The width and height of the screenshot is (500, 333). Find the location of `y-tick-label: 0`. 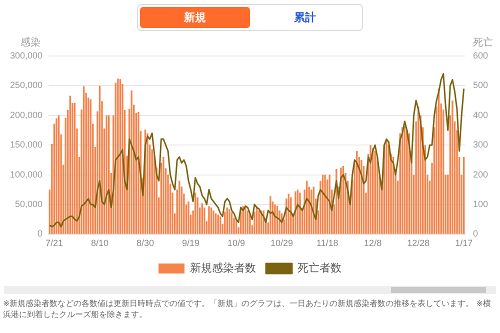

y-tick-label: 0 is located at coordinates (40, 233).